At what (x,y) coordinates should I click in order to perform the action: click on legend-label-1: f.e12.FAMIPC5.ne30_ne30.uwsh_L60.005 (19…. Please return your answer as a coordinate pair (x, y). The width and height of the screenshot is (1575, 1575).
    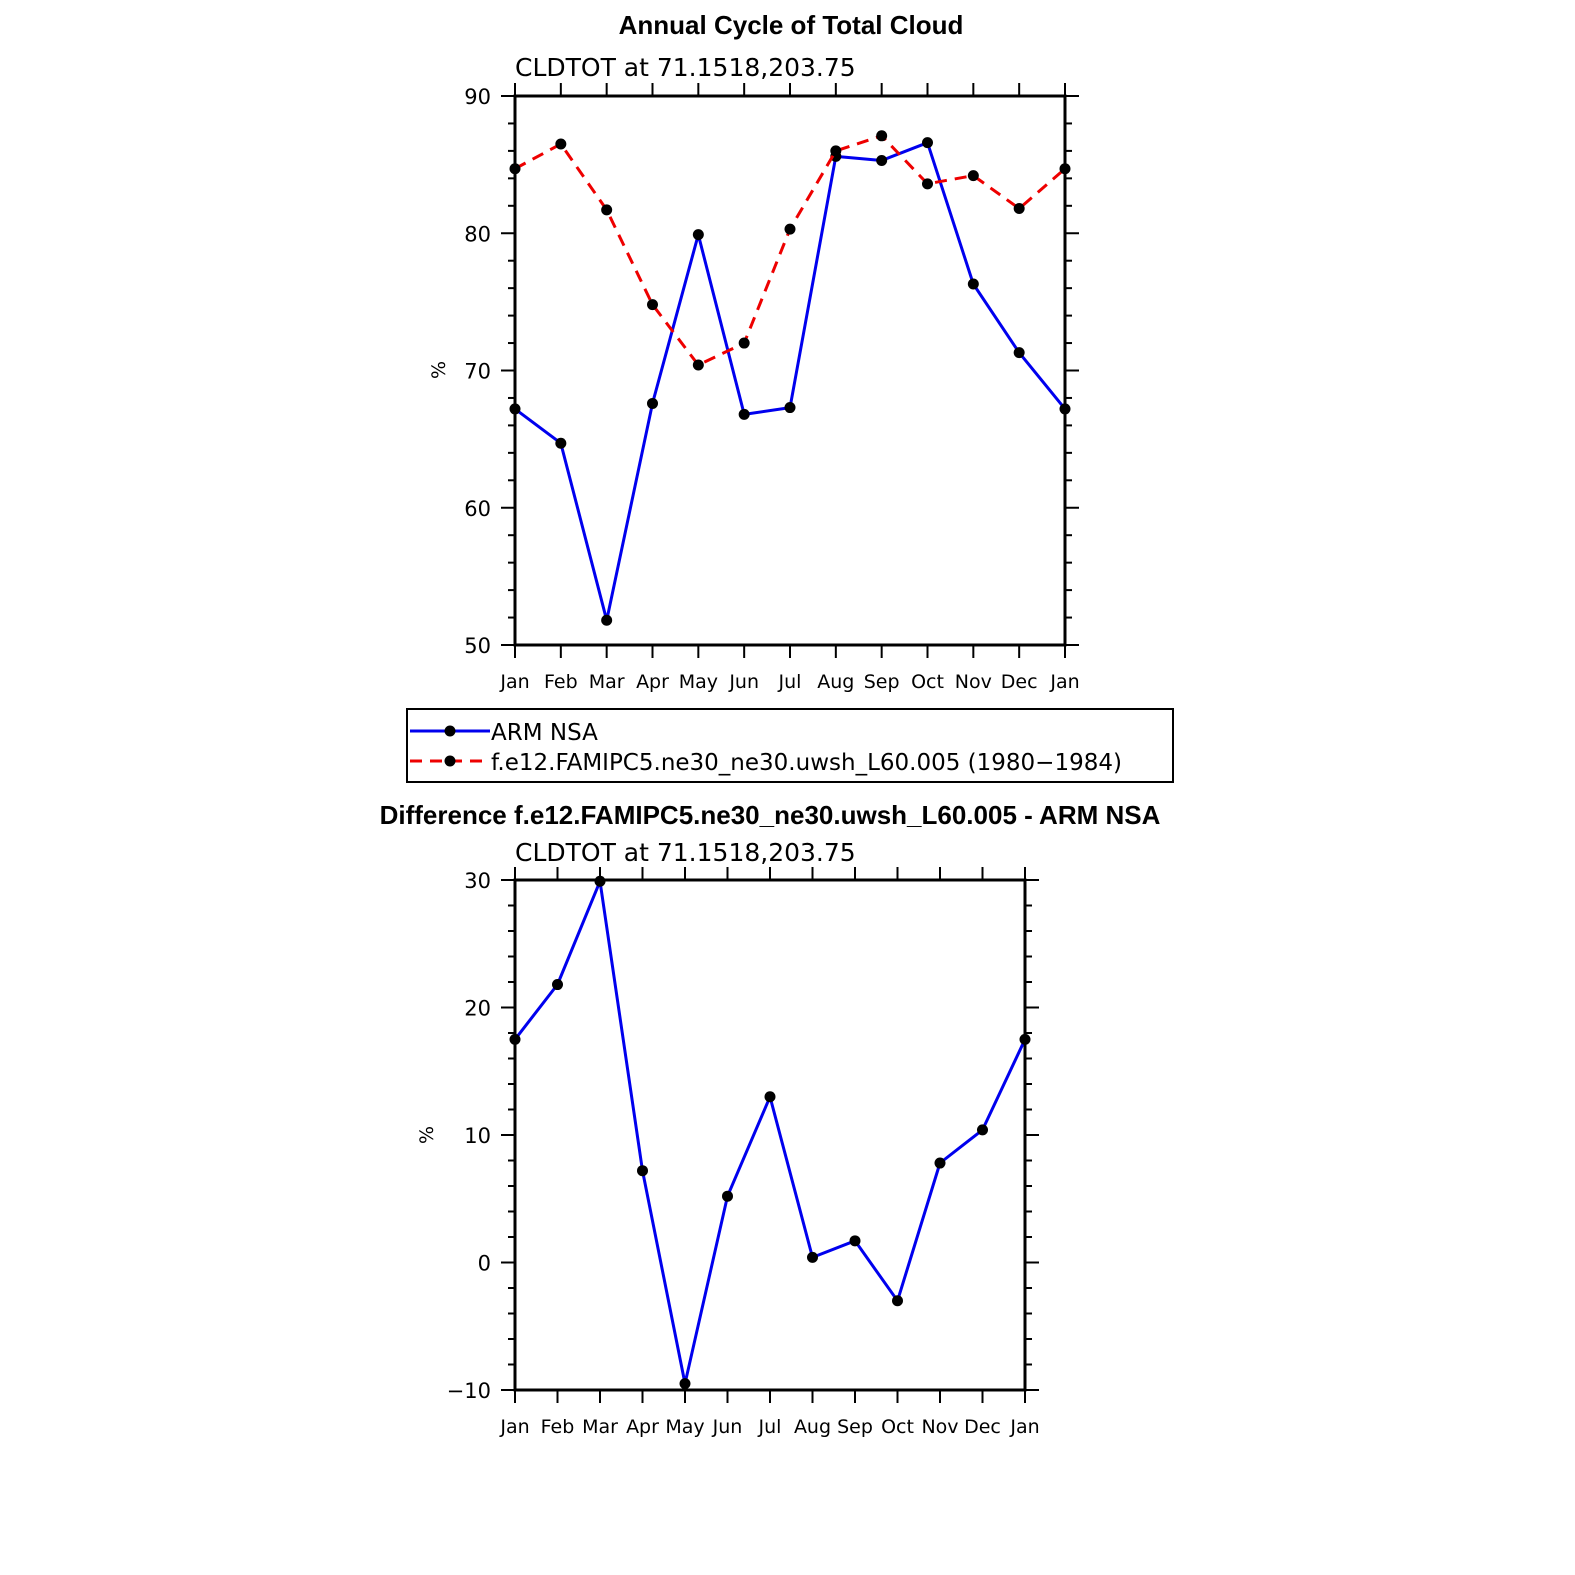
    Looking at the image, I should click on (806, 763).